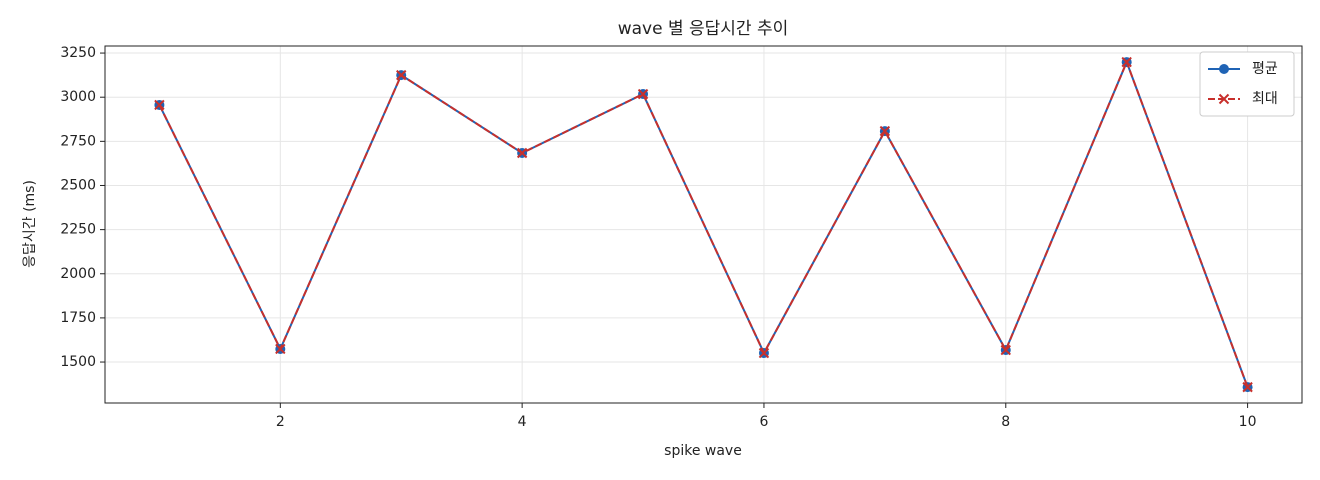  I want to click on y-axis-label: 응답시간 (ms), so click(30, 224).